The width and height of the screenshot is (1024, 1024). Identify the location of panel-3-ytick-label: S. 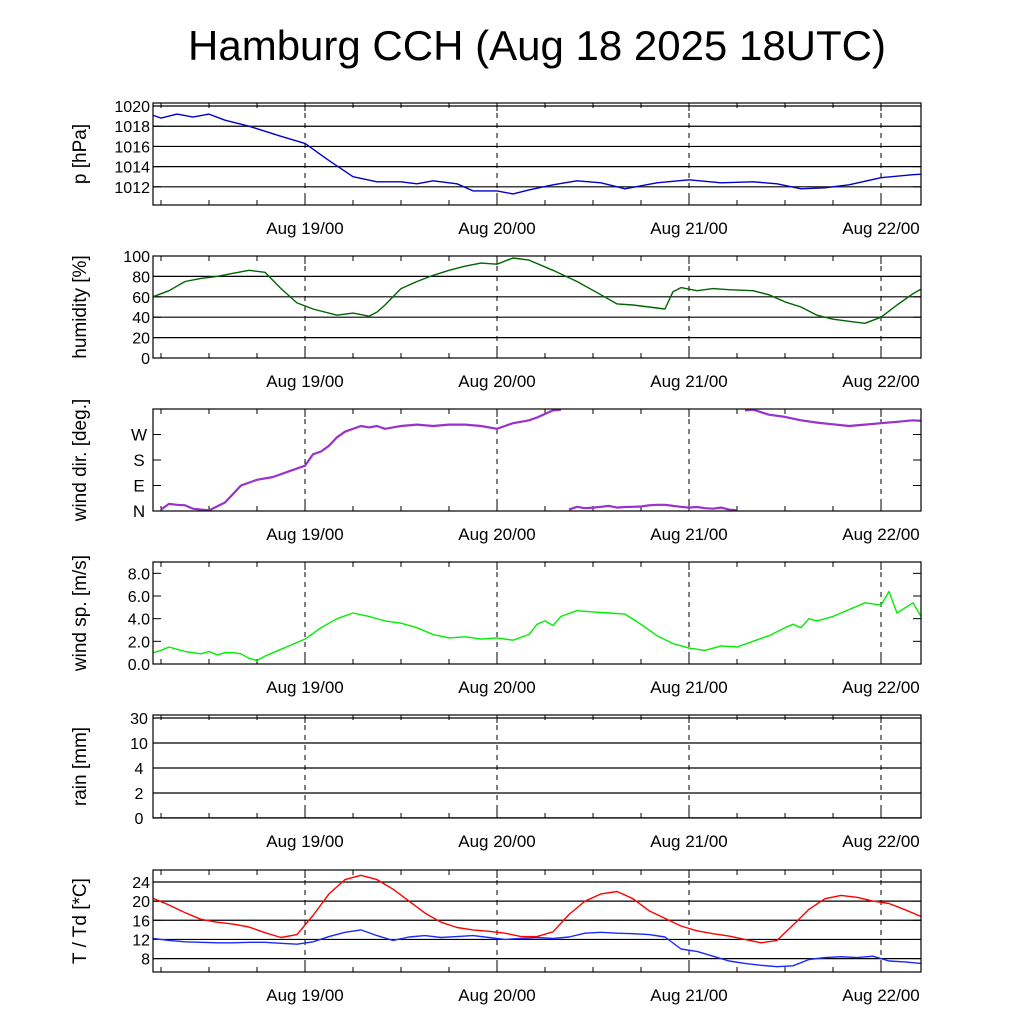
(138, 460).